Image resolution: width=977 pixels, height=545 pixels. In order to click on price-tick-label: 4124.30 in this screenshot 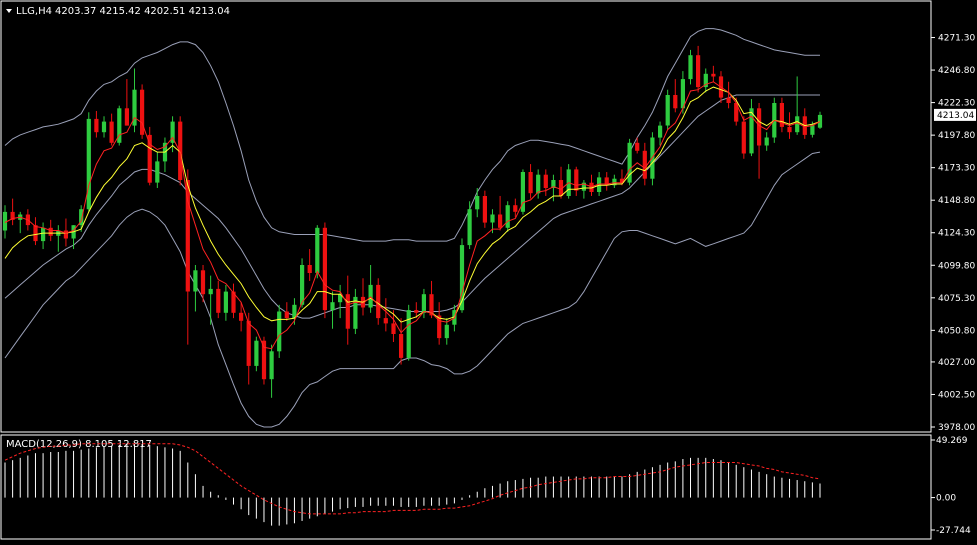, I will do `click(956, 234)`.